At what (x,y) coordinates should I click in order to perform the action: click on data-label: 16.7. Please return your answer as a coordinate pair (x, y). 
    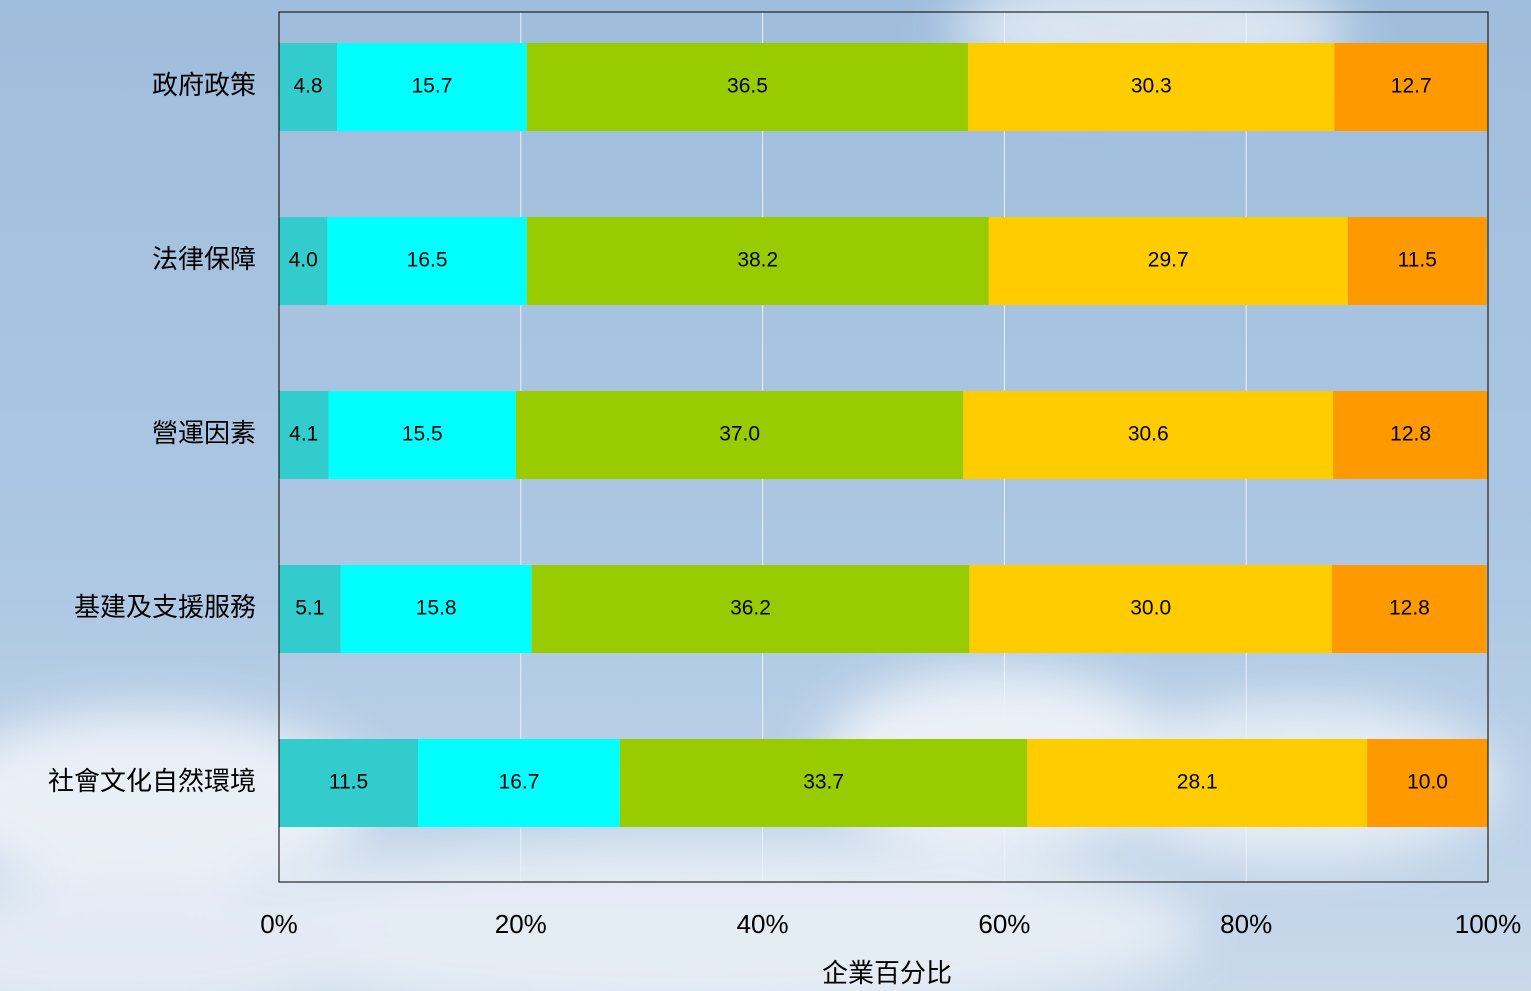
    Looking at the image, I should click on (519, 782).